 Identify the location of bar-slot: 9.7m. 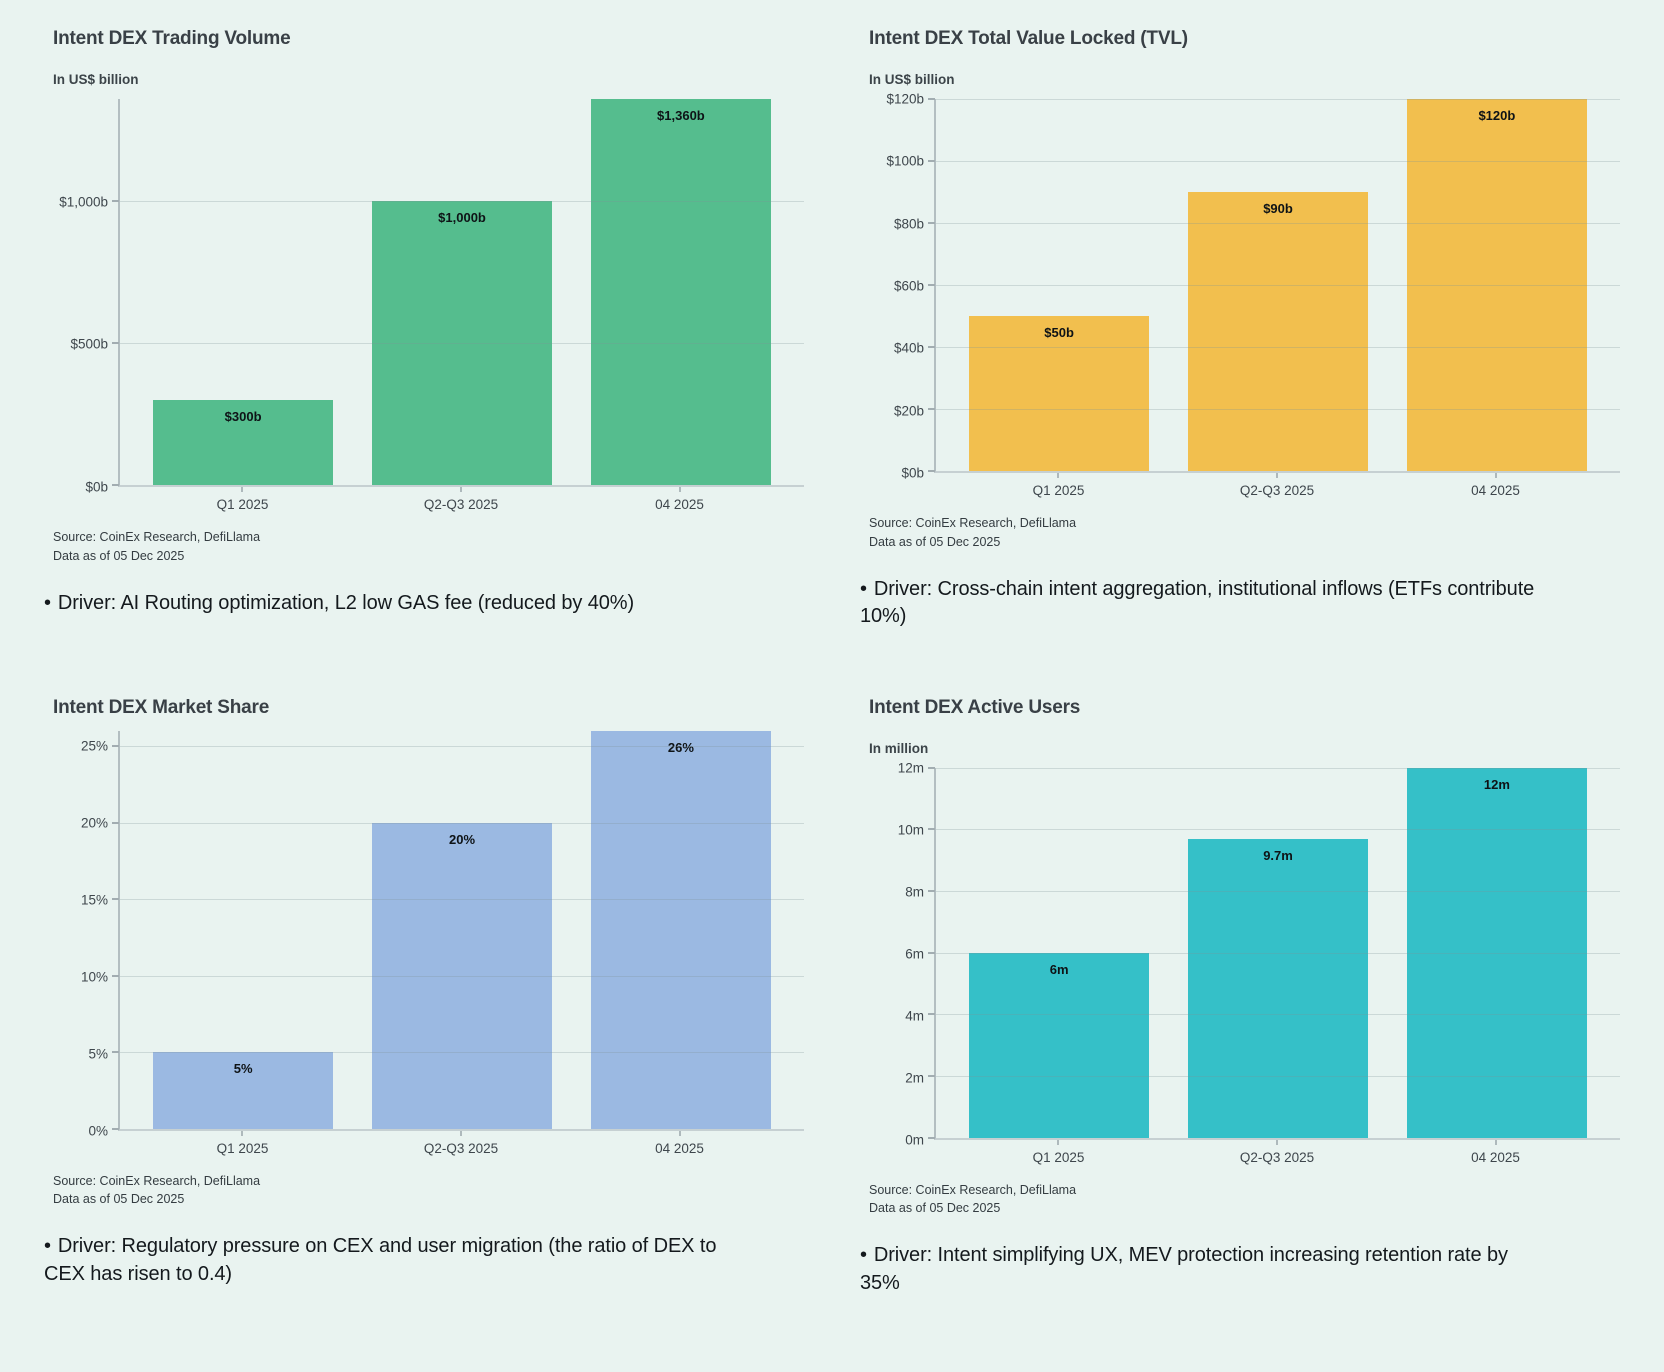
(1278, 953).